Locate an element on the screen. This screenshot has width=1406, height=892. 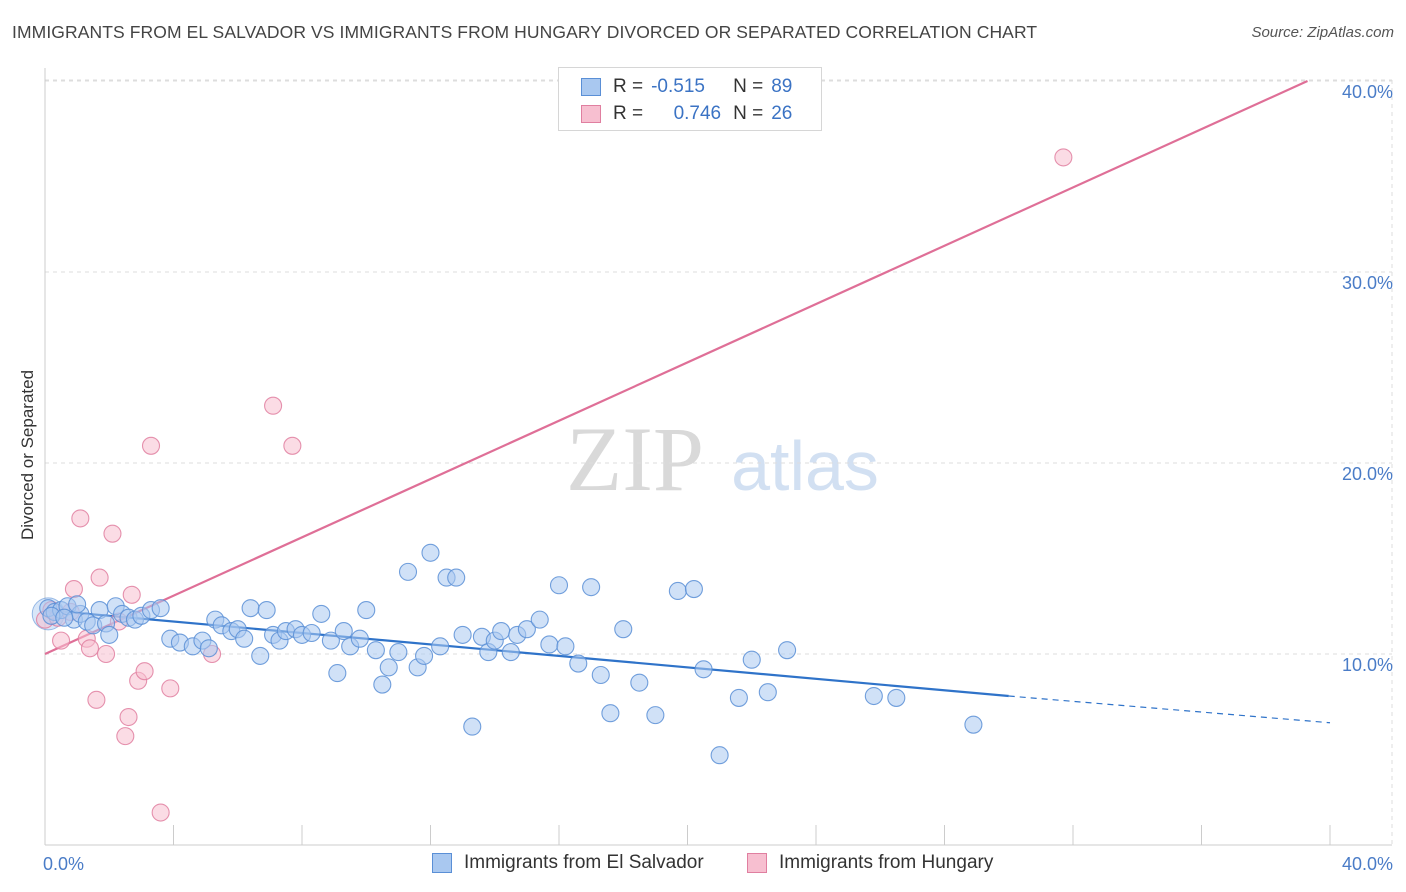
legend-r-value: -0.515 is located at coordinates (678, 86).